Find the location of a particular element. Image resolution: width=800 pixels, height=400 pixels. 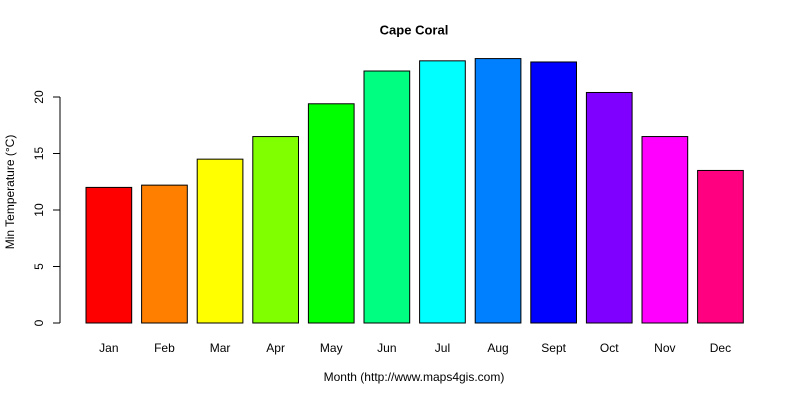

x-tick-label: Jun is located at coordinates (386, 348).